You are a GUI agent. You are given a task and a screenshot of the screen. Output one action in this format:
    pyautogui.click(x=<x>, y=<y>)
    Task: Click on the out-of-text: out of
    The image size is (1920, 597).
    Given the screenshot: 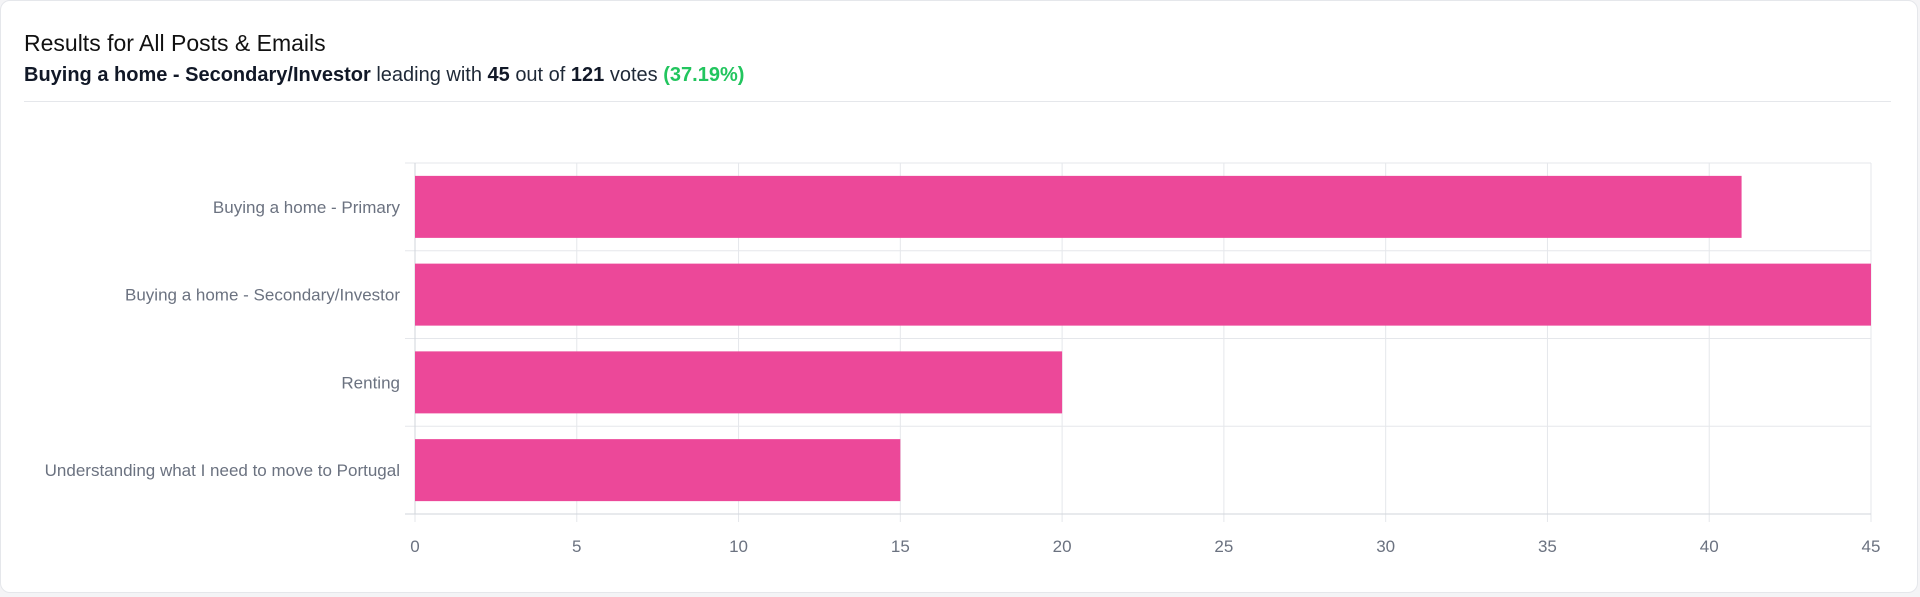 What is the action you would take?
    pyautogui.click(x=540, y=75)
    